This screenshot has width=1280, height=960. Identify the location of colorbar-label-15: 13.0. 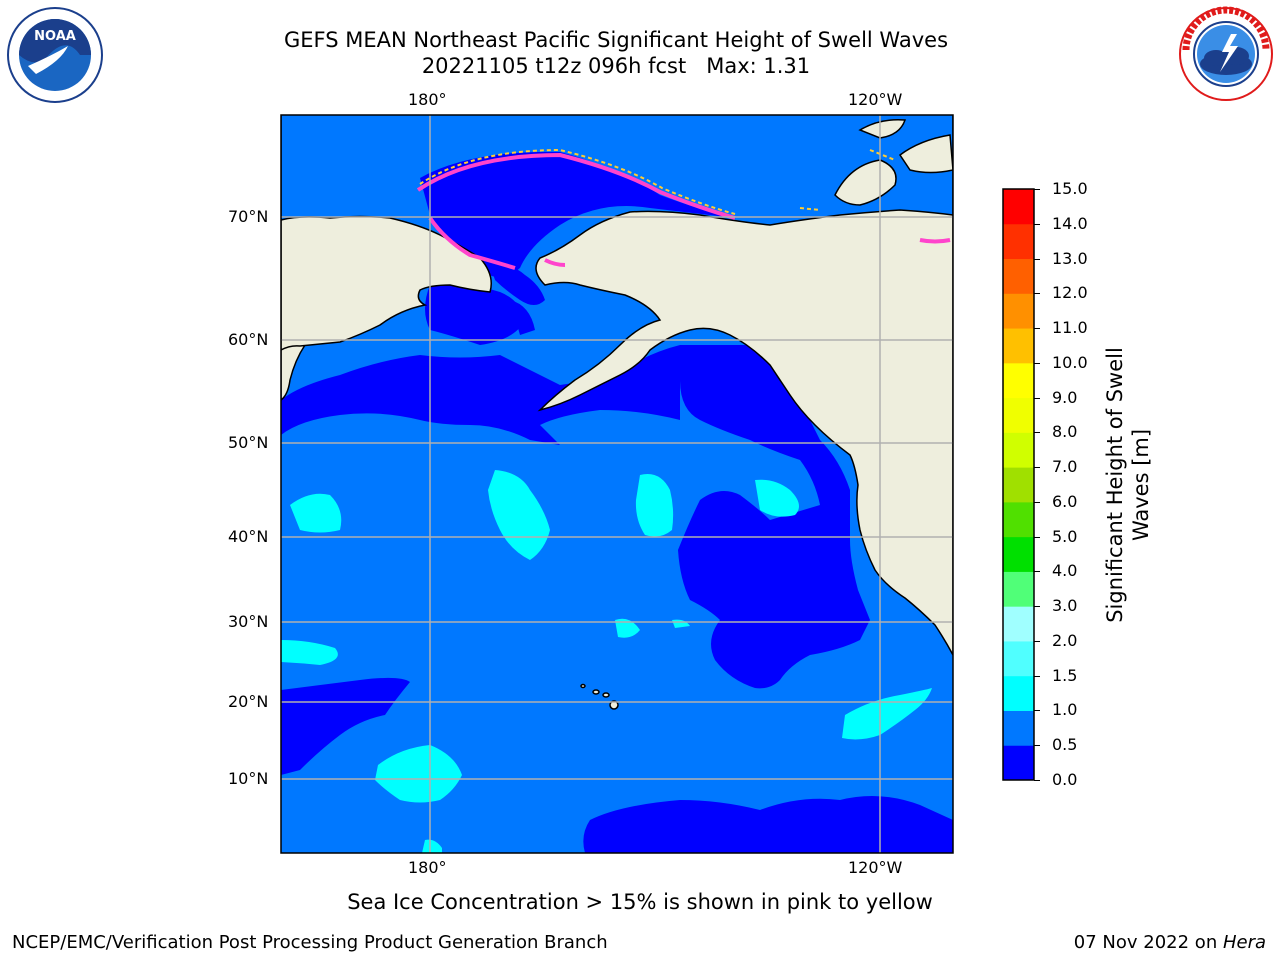
(1070, 258).